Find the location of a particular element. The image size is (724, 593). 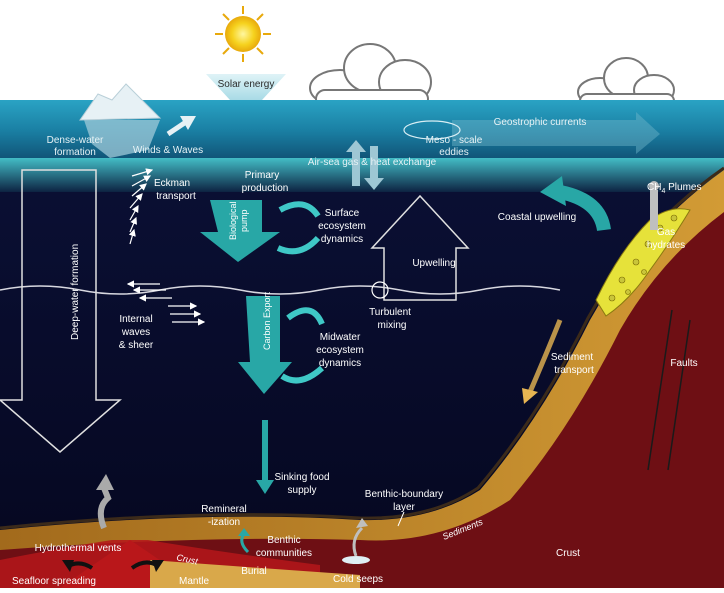

coastal-upwelling-arrow is located at coordinates (584, 208).